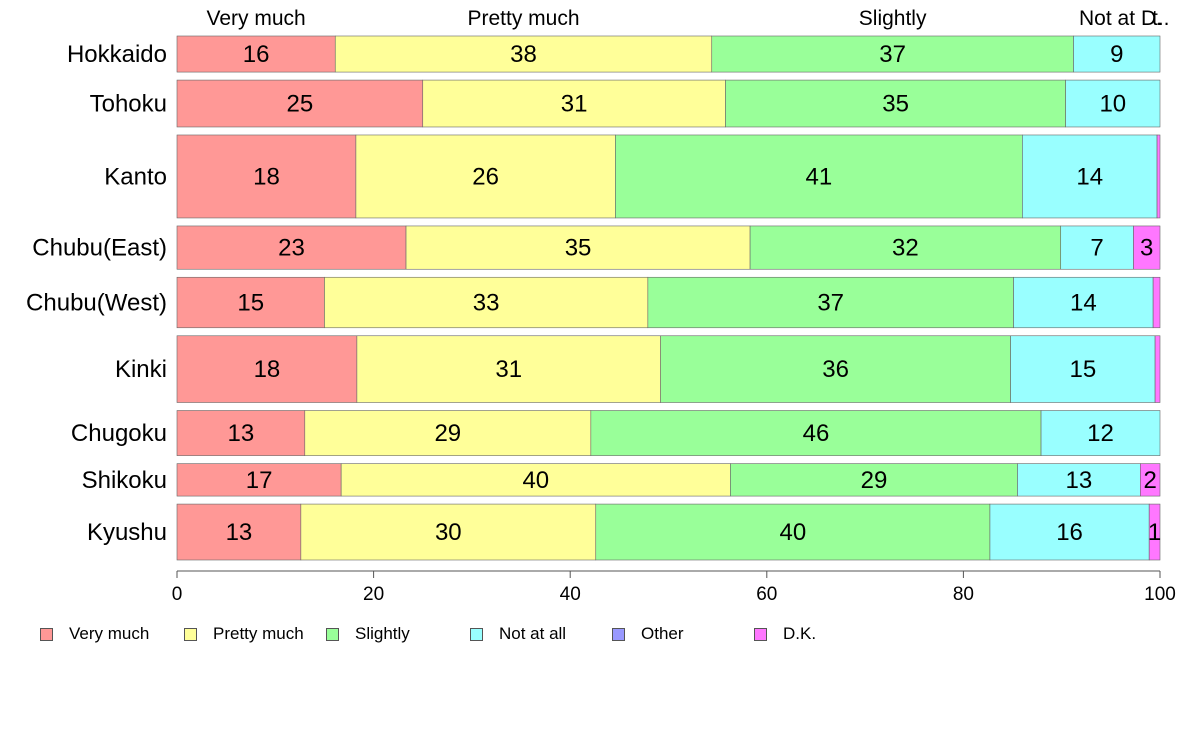 The width and height of the screenshot is (1188, 736). Describe the element at coordinates (373, 594) in the screenshot. I see `x-tick-label: 20` at that location.